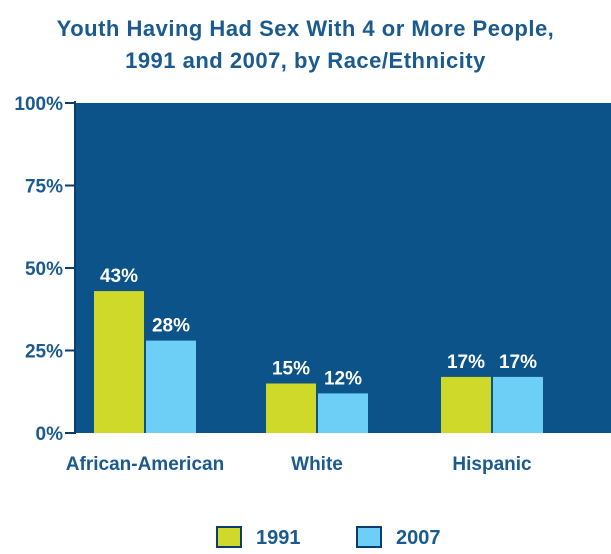 The height and width of the screenshot is (554, 611). What do you see at coordinates (291, 369) in the screenshot?
I see `data-label: 15%` at bounding box center [291, 369].